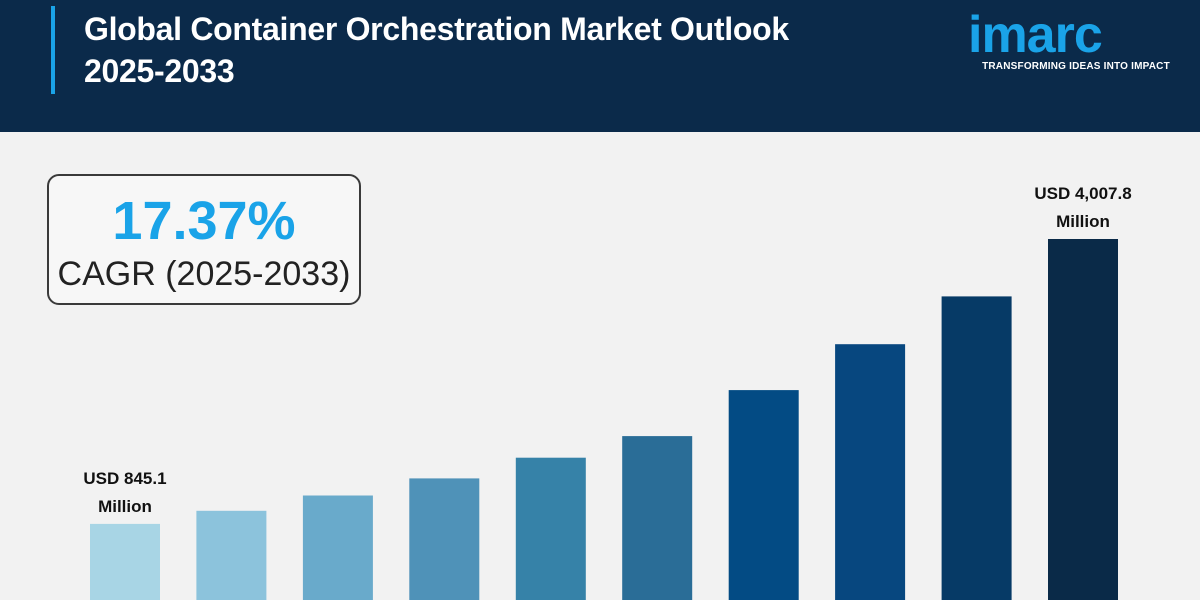 The image size is (1200, 600). Describe the element at coordinates (976, 448) in the screenshot. I see `bar-2033` at that location.